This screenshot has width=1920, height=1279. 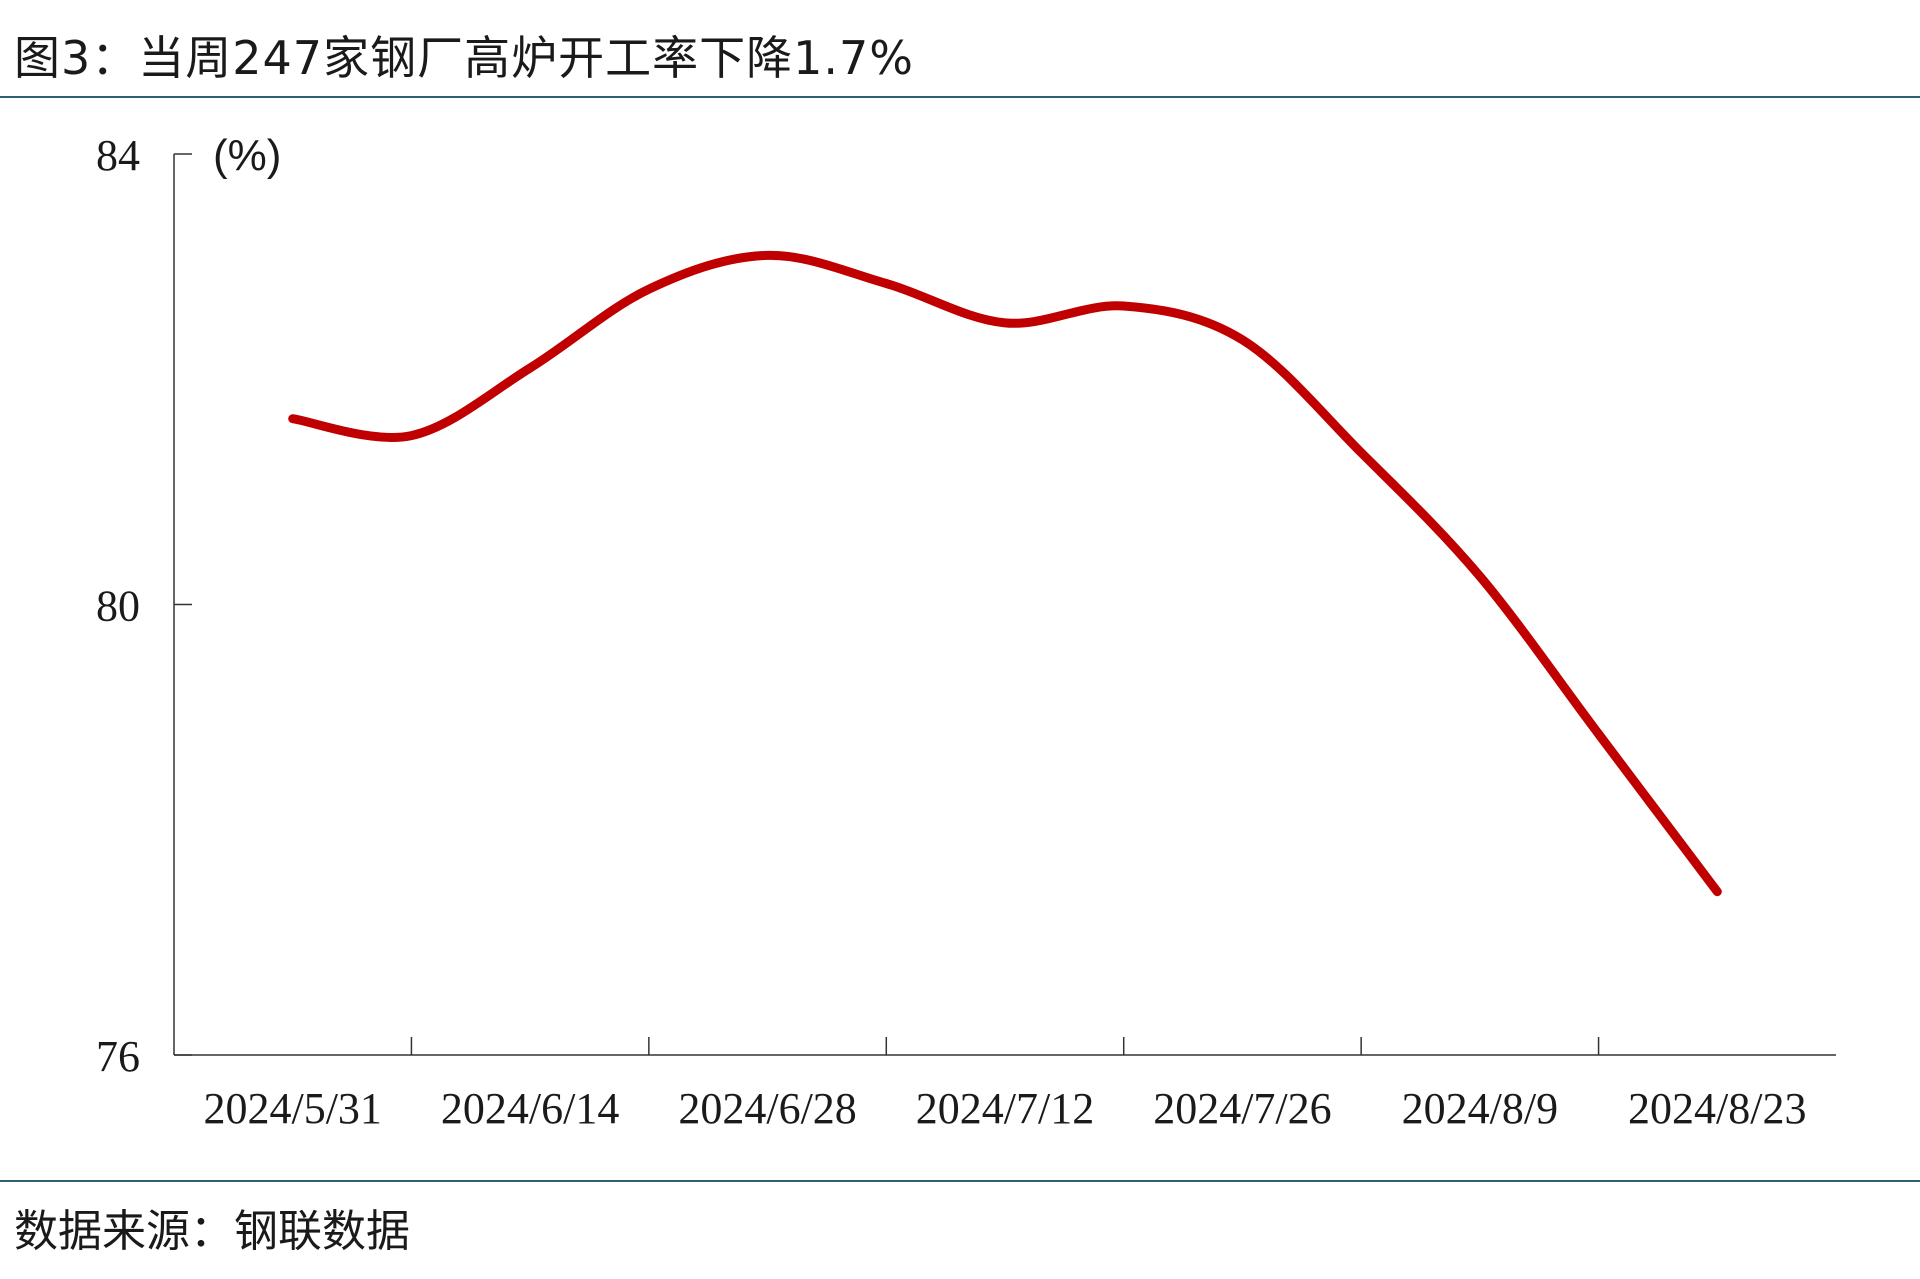 I want to click on x-tick-label: 2024/7/12, so click(x=1005, y=1108).